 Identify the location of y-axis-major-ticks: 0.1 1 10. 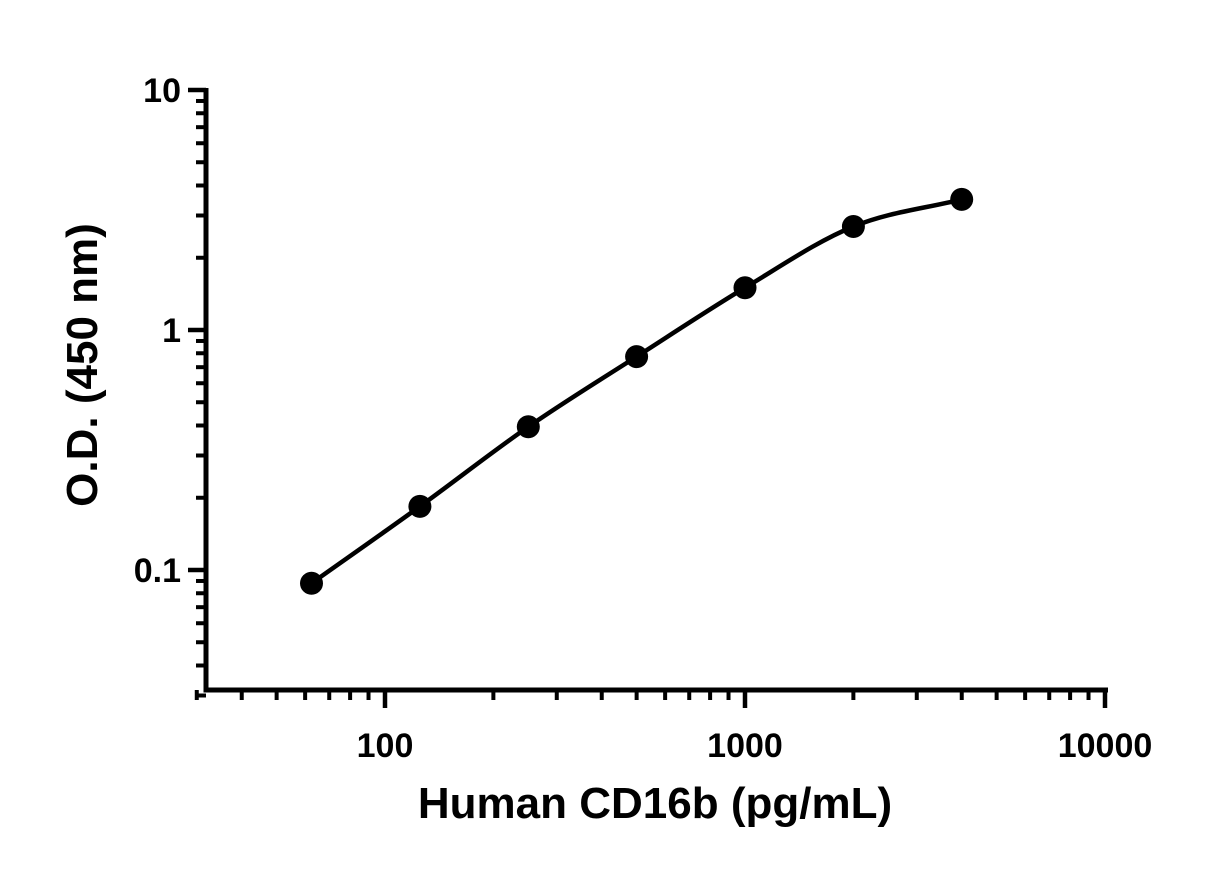
(170, 331).